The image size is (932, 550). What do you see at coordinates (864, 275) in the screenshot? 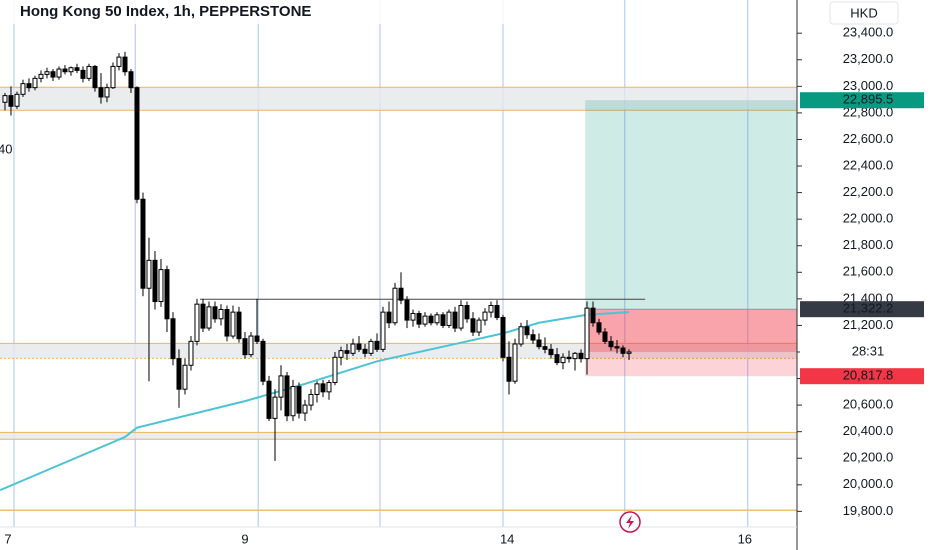
I see `price-axis-bg` at bounding box center [864, 275].